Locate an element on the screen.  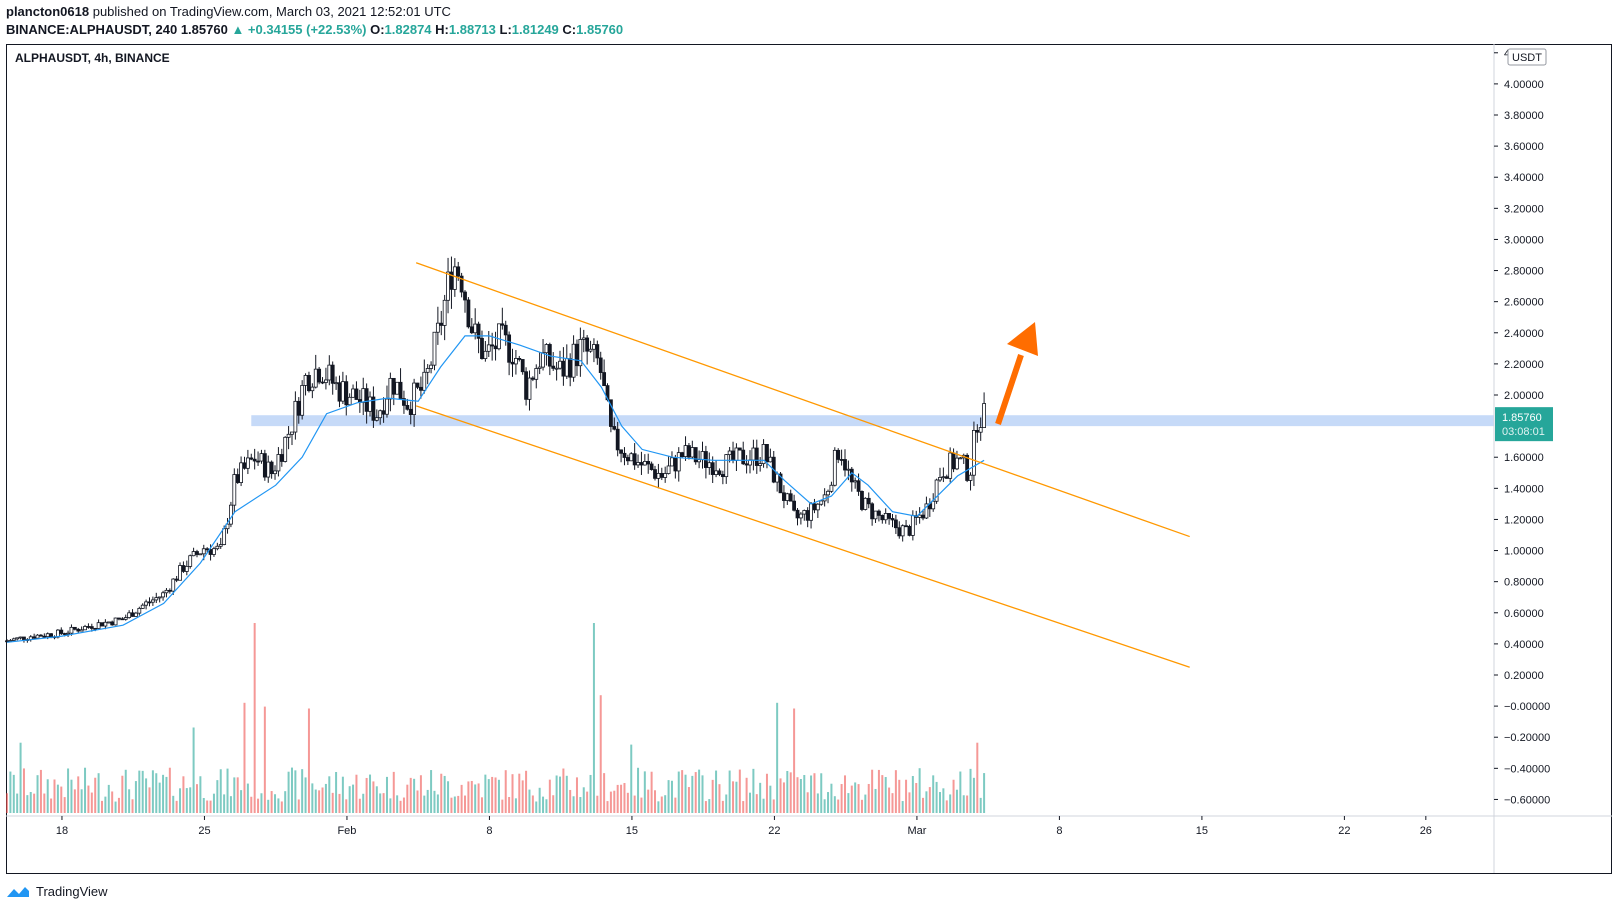
author-name: plancton0618 is located at coordinates (48, 11).